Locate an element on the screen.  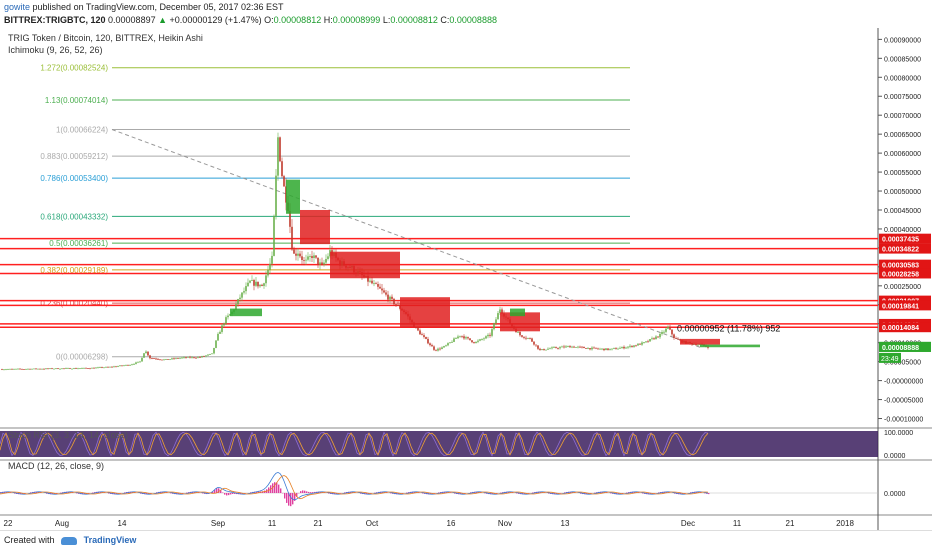
x-tick-label: Aug is located at coordinates (62, 523).